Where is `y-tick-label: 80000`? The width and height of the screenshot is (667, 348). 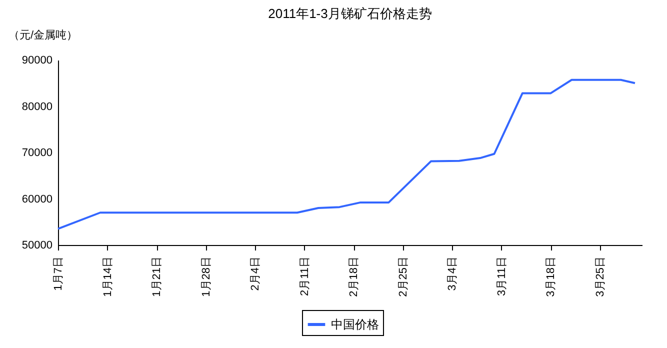 y-tick-label: 80000 is located at coordinates (37, 106).